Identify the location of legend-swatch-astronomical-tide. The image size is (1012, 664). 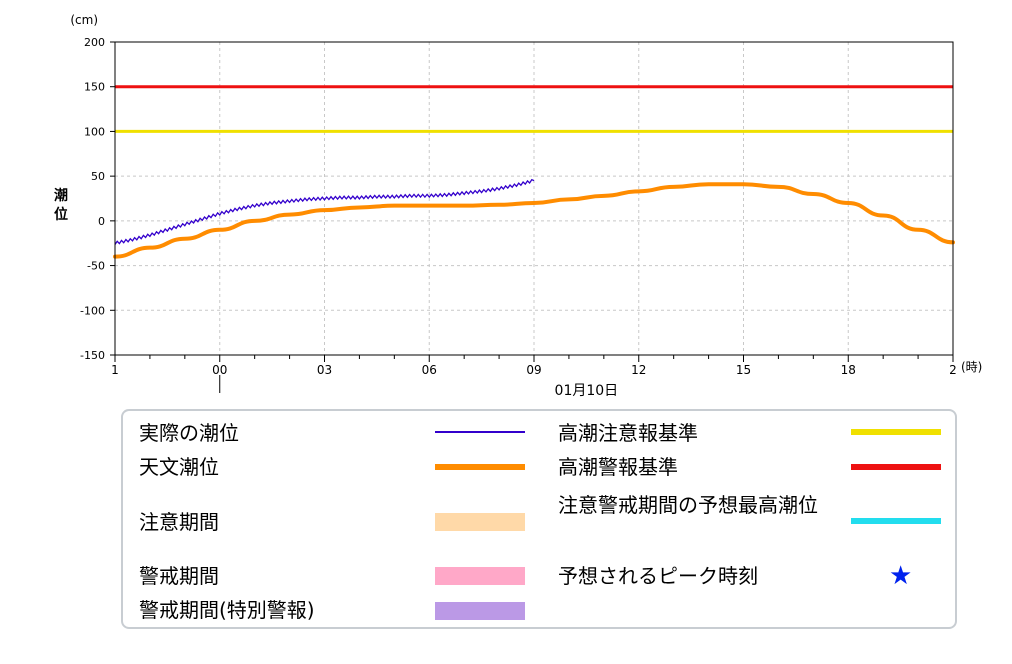
(480, 467).